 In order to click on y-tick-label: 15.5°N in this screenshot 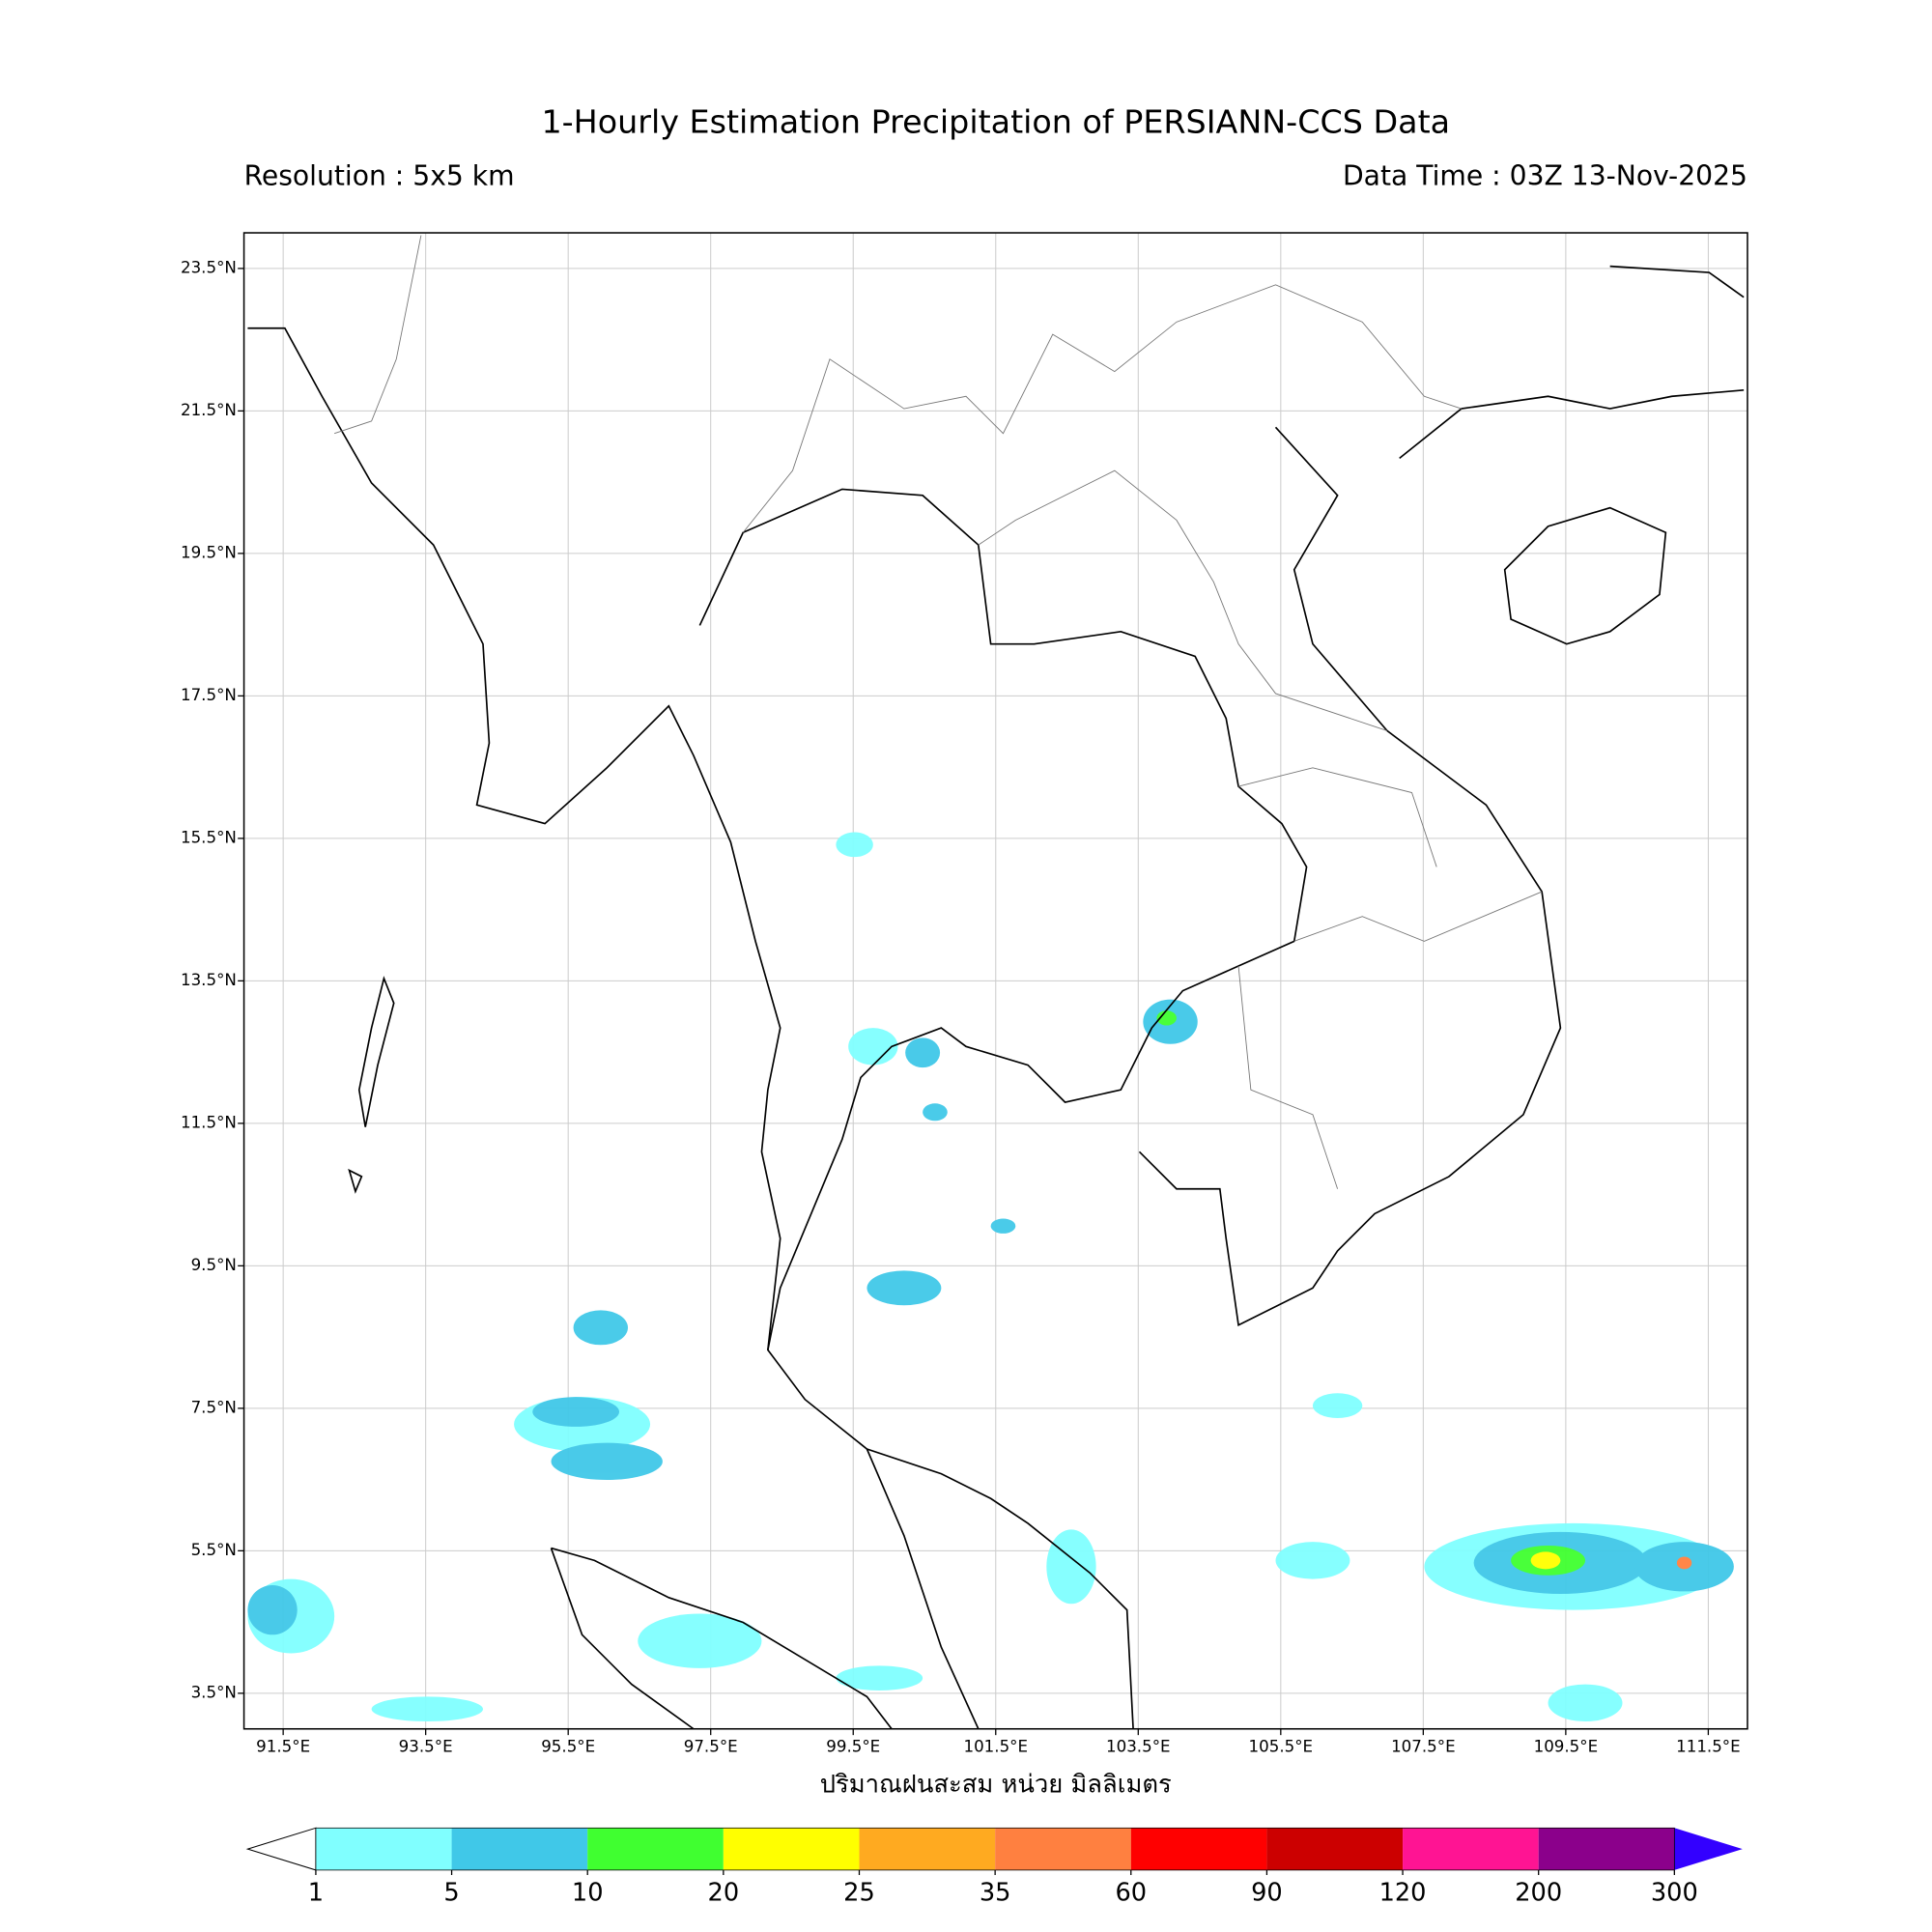, I will do `click(209, 837)`.